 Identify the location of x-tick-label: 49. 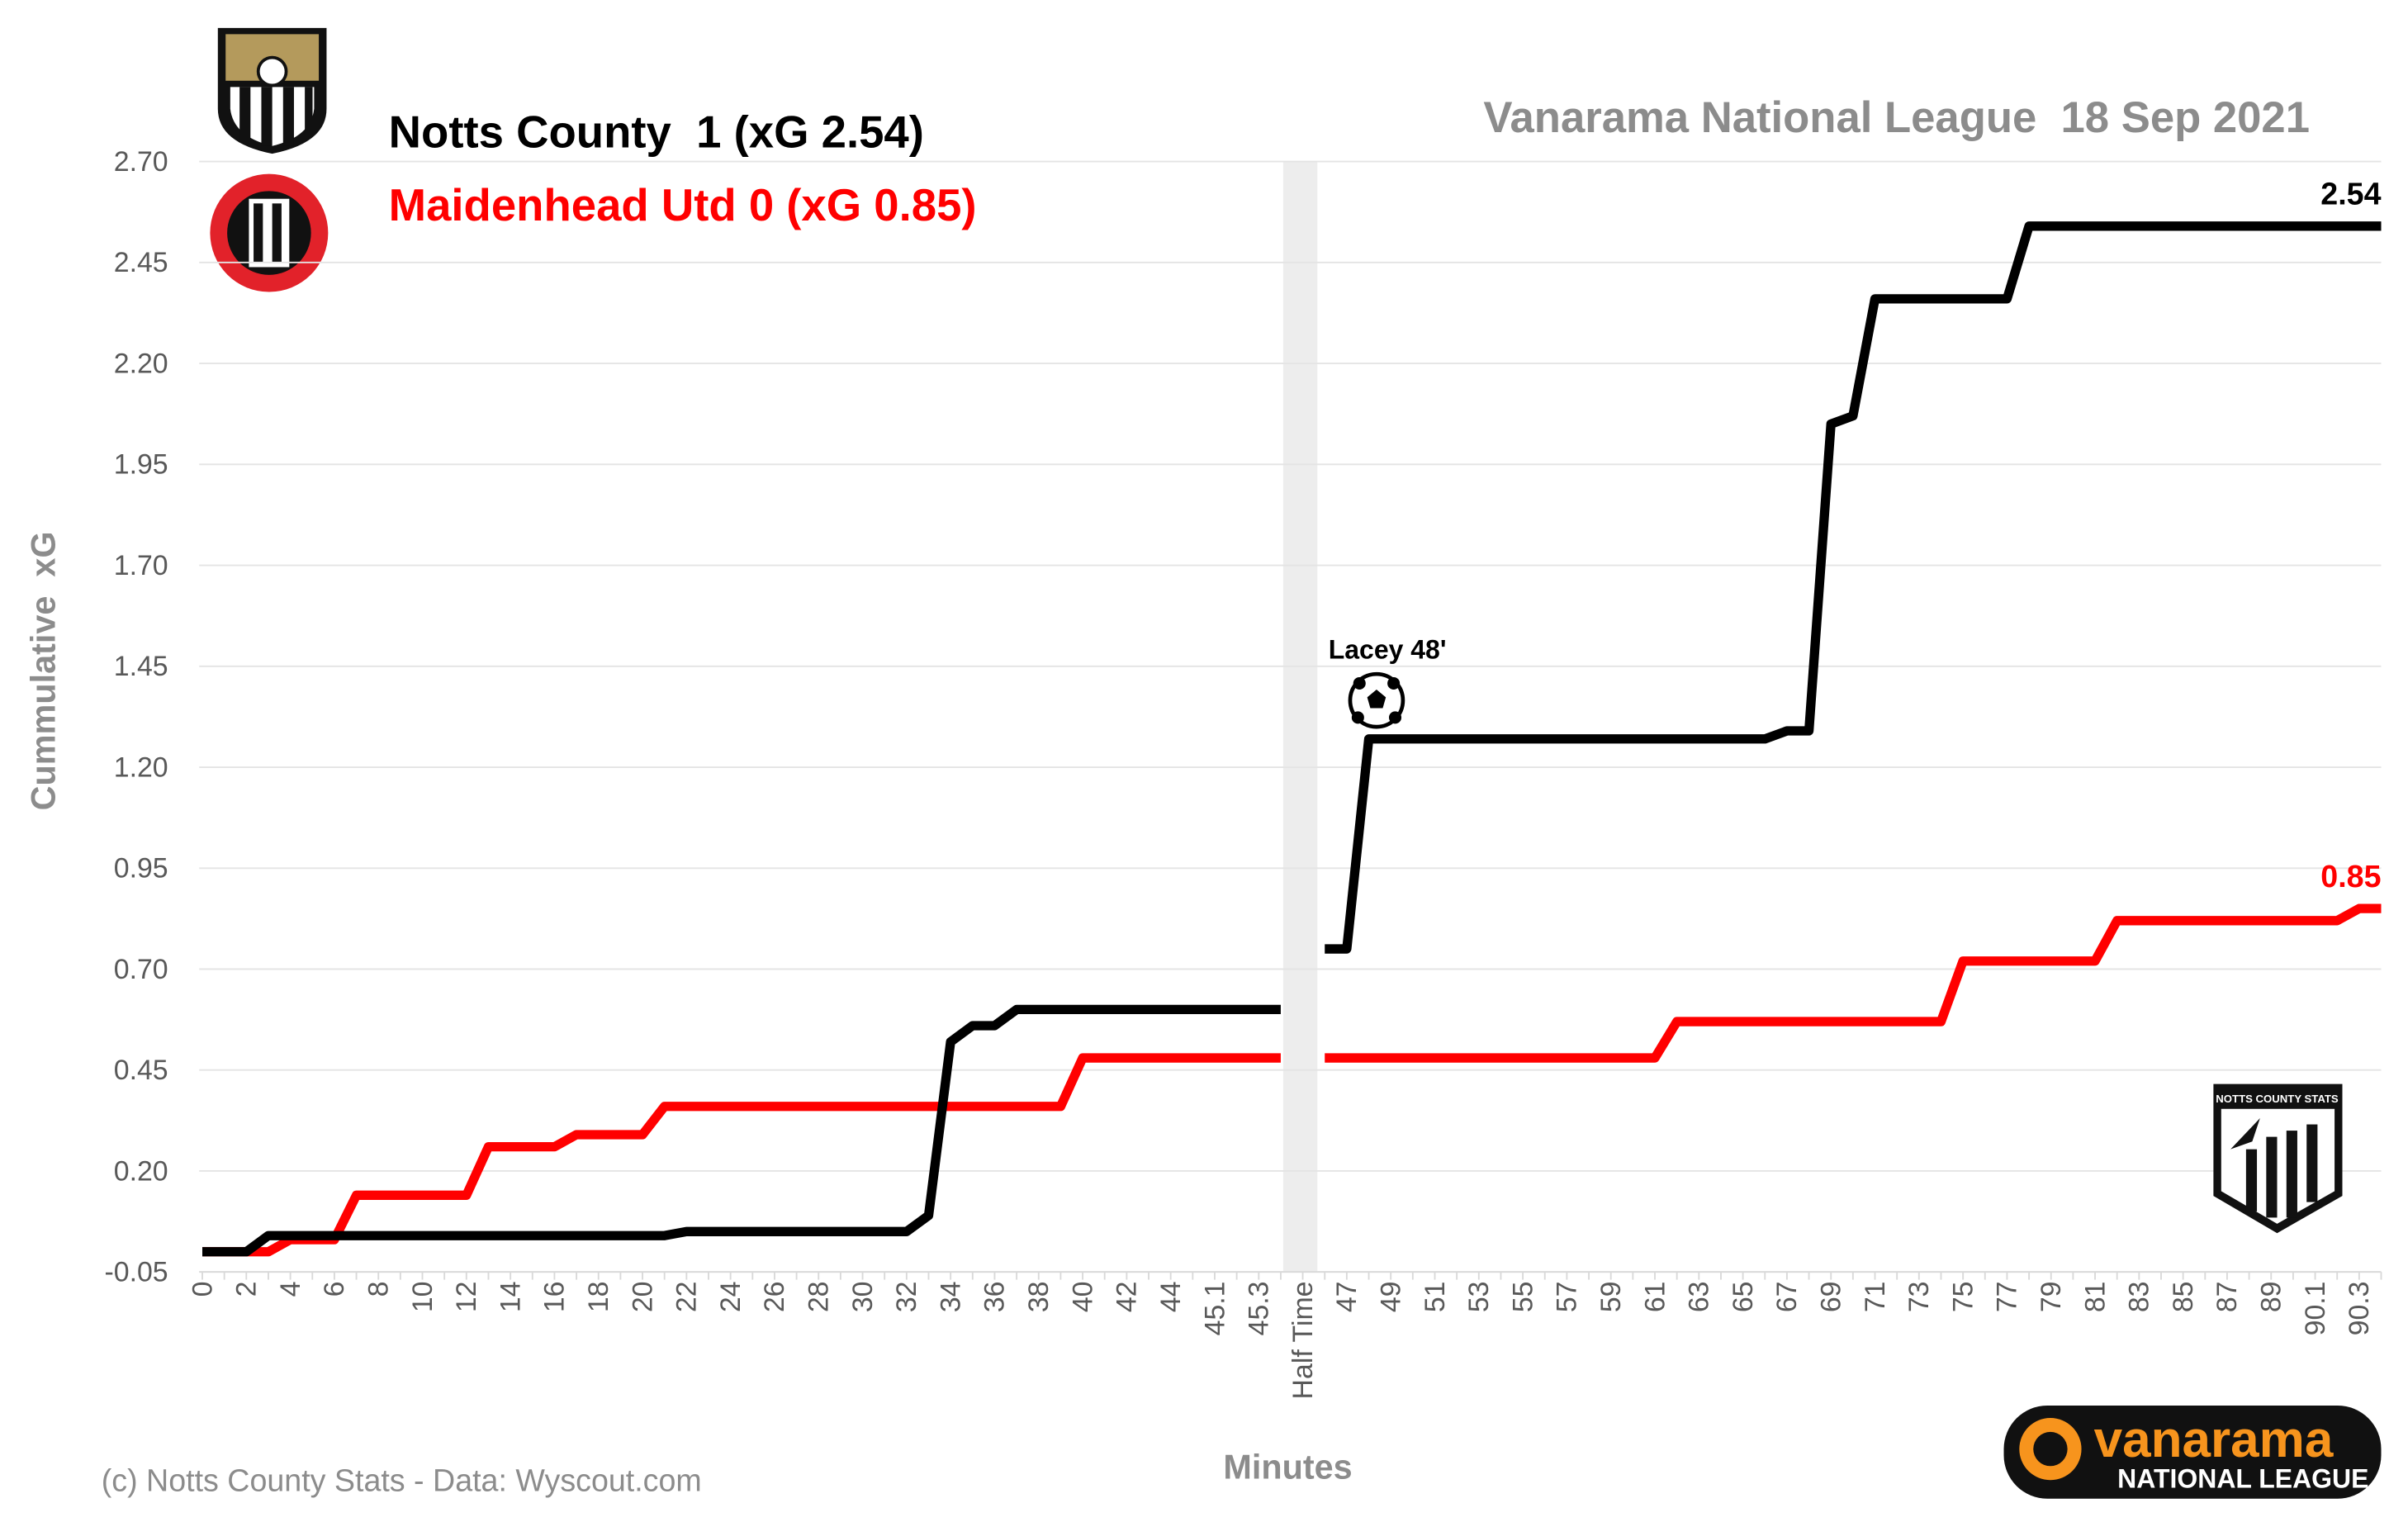
(1391, 1297).